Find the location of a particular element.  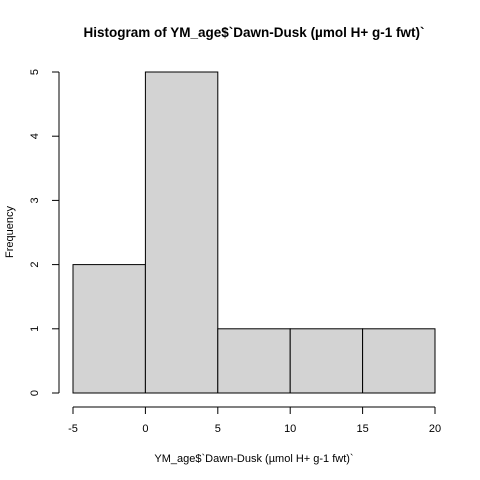

y-axis: 0 1 2 3 4 5 is located at coordinates (44, 232).